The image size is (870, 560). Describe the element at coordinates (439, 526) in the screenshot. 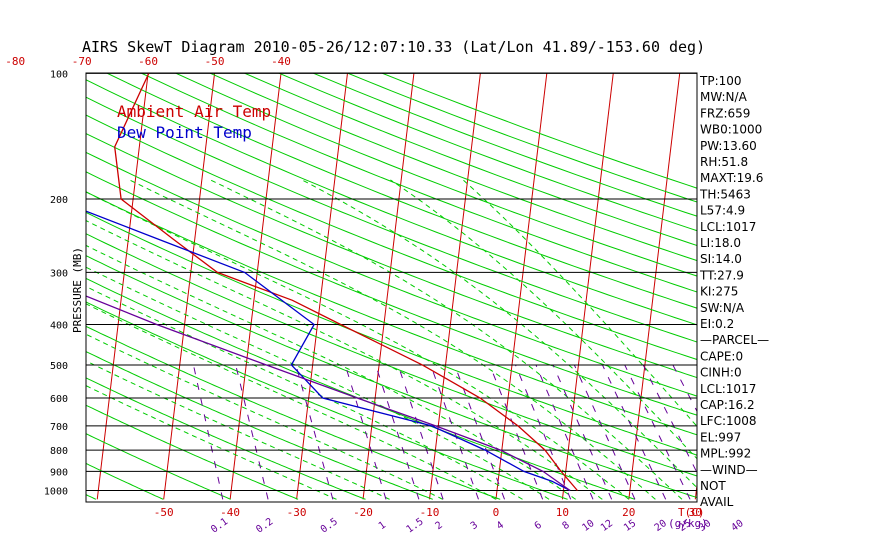

I see `mixing-ratio-label: 2` at that location.